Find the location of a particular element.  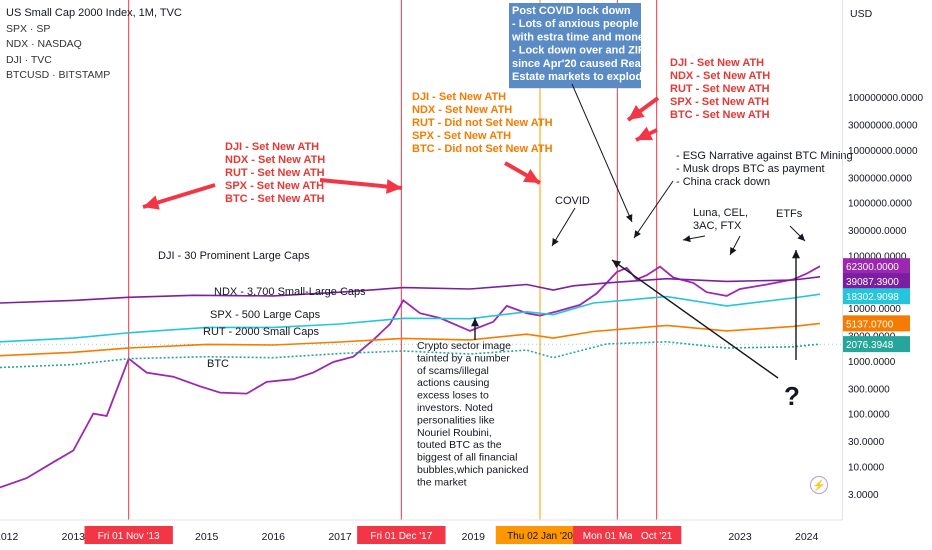

annotation-text: - Lock down over and ZIRP is located at coordinates (582, 51).